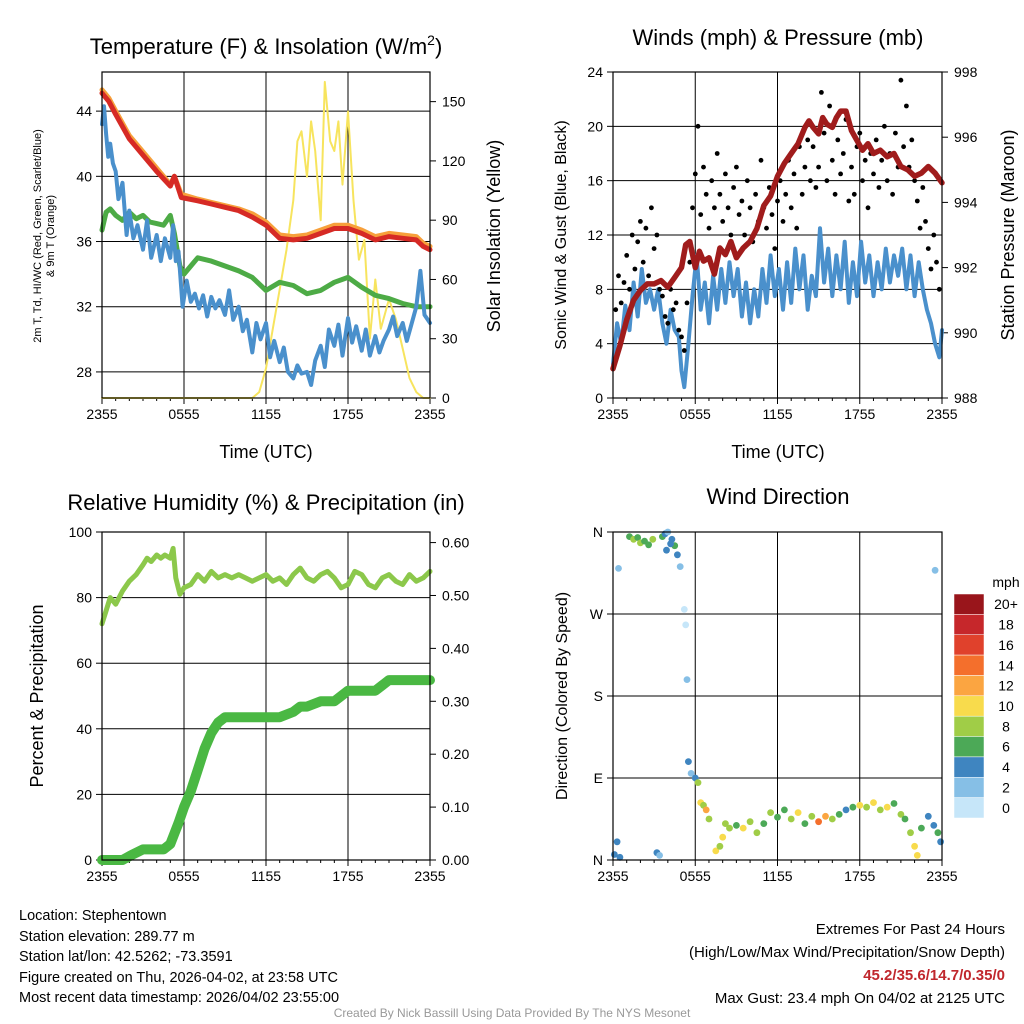 This screenshot has width=1024, height=1024. I want to click on temperature-y-tick-label: 40, so click(84, 176).